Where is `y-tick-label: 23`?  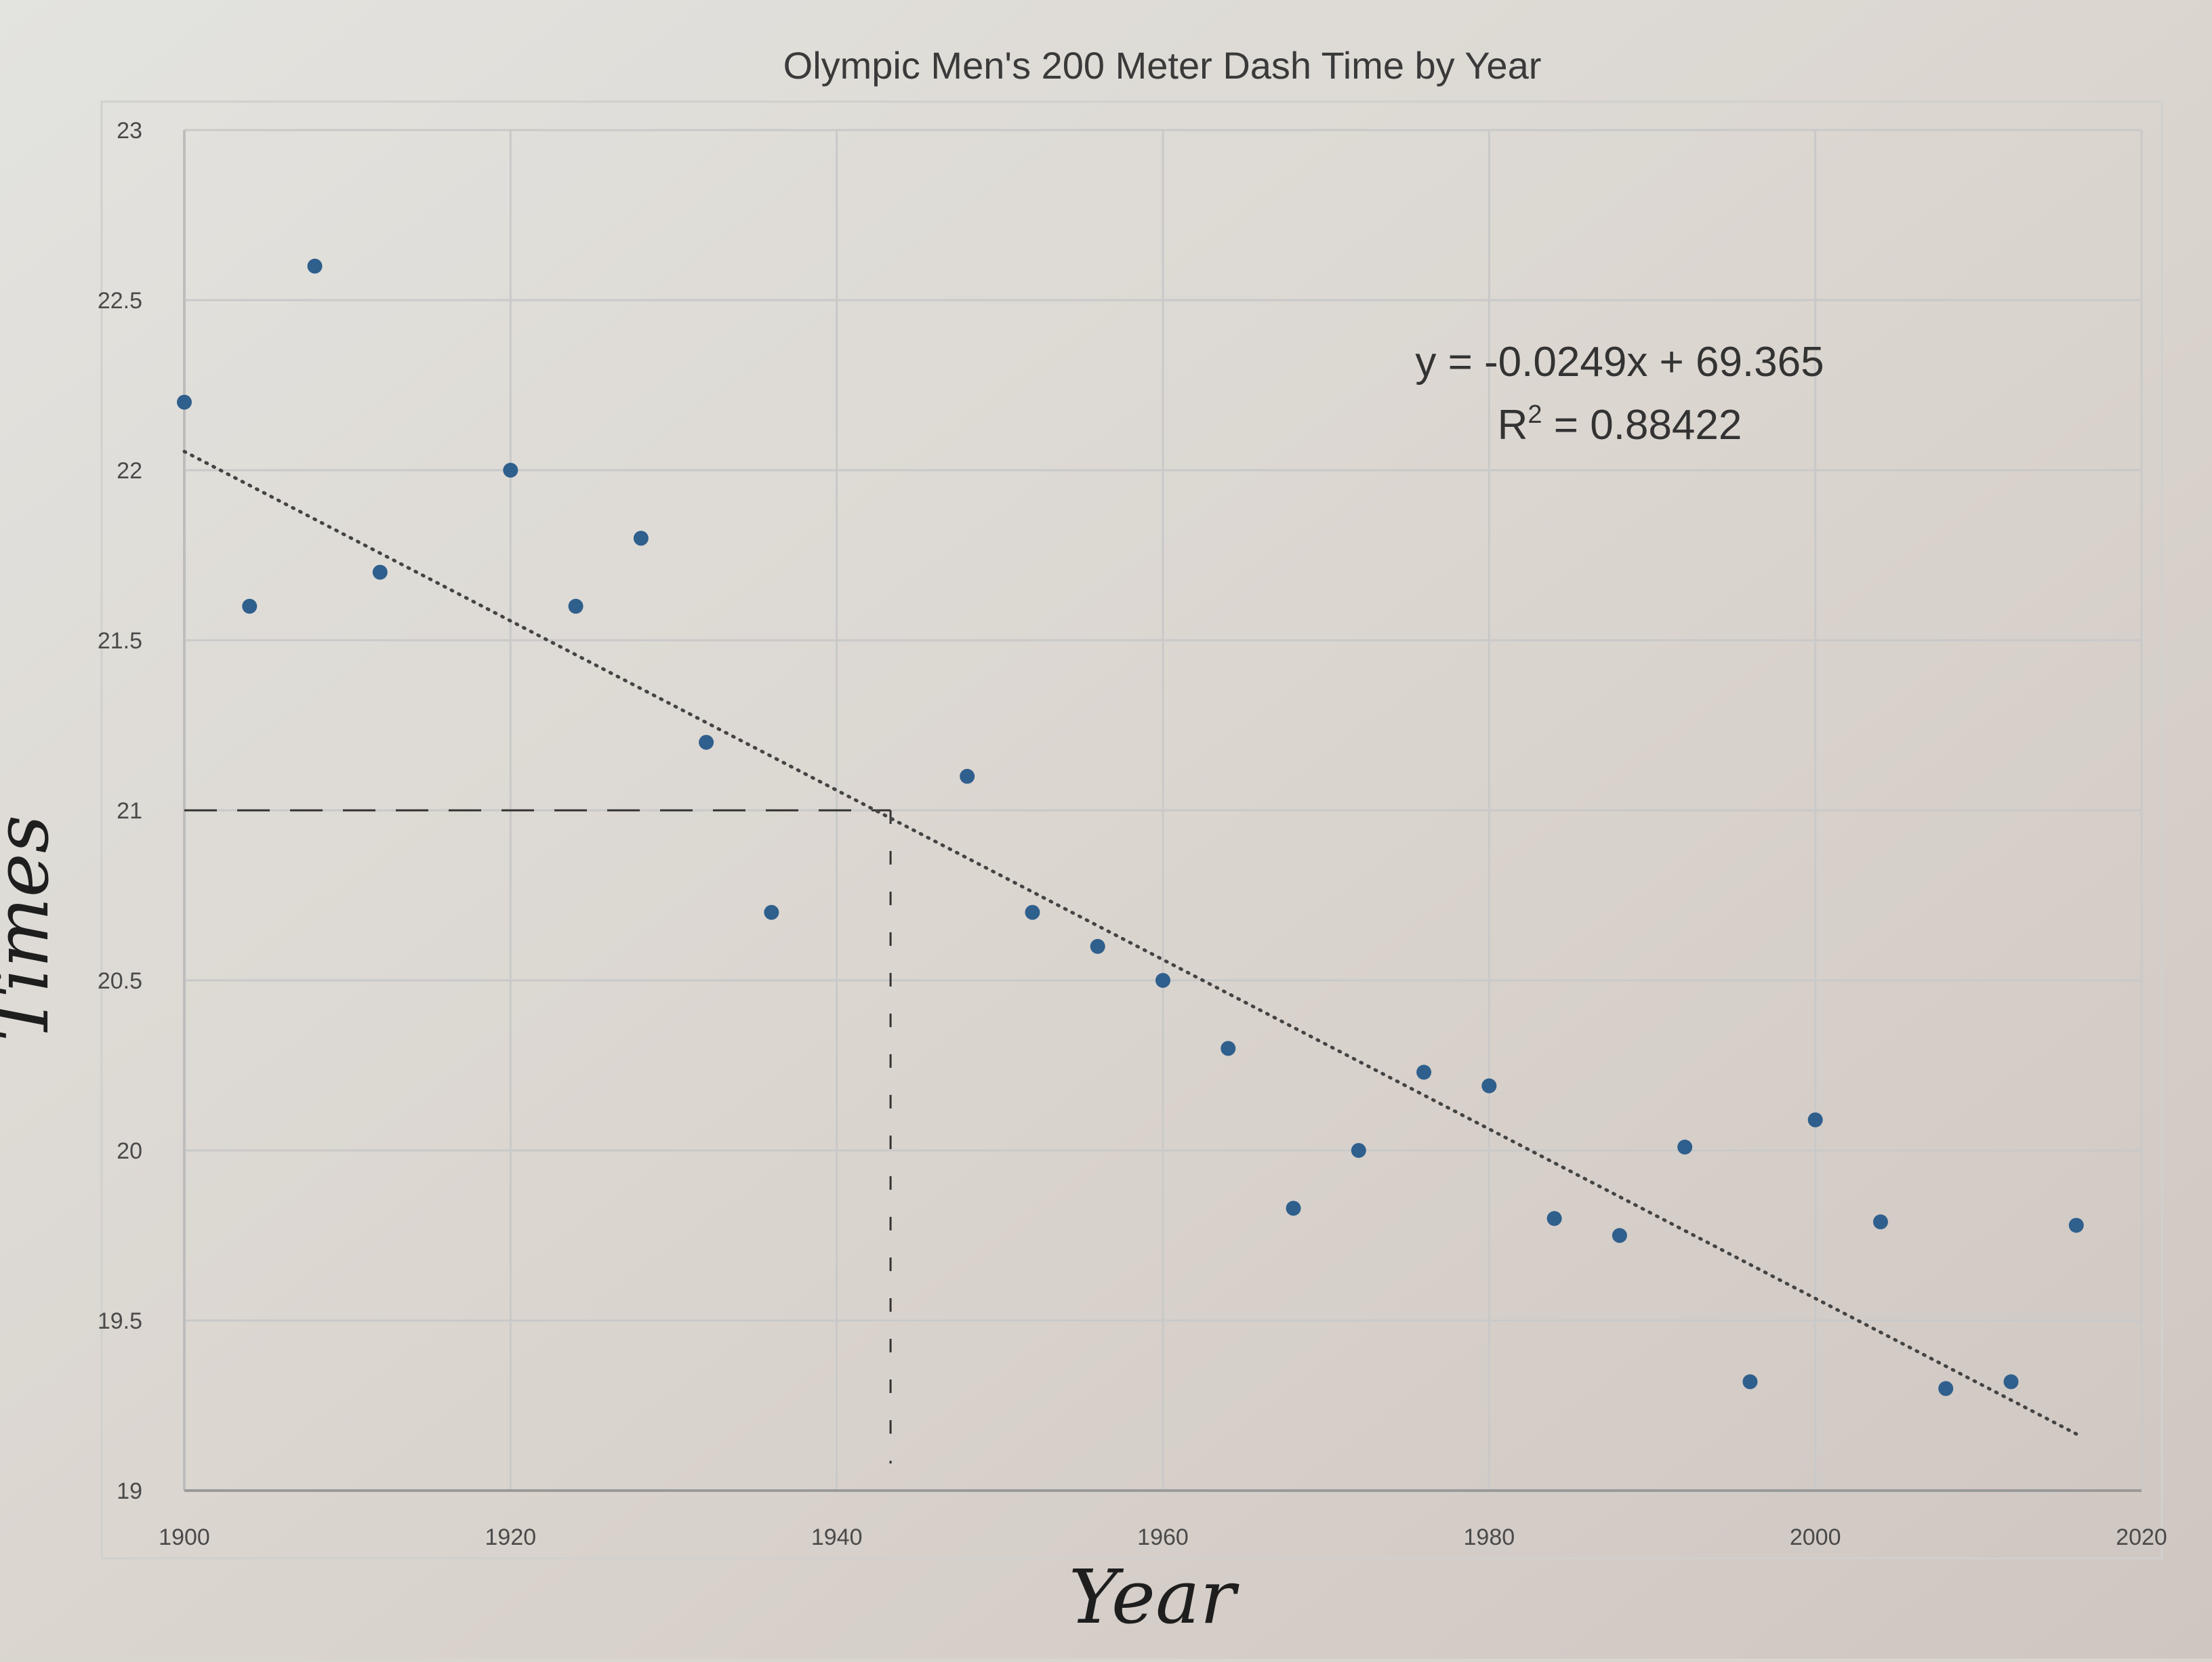 y-tick-label: 23 is located at coordinates (129, 131).